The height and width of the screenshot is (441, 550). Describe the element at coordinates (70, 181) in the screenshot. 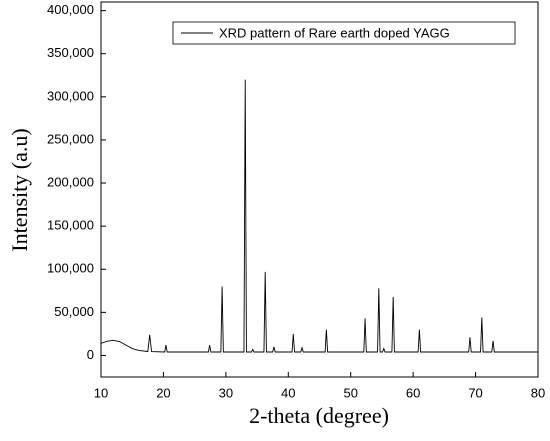

I see `y-tick-label: 200,000` at that location.